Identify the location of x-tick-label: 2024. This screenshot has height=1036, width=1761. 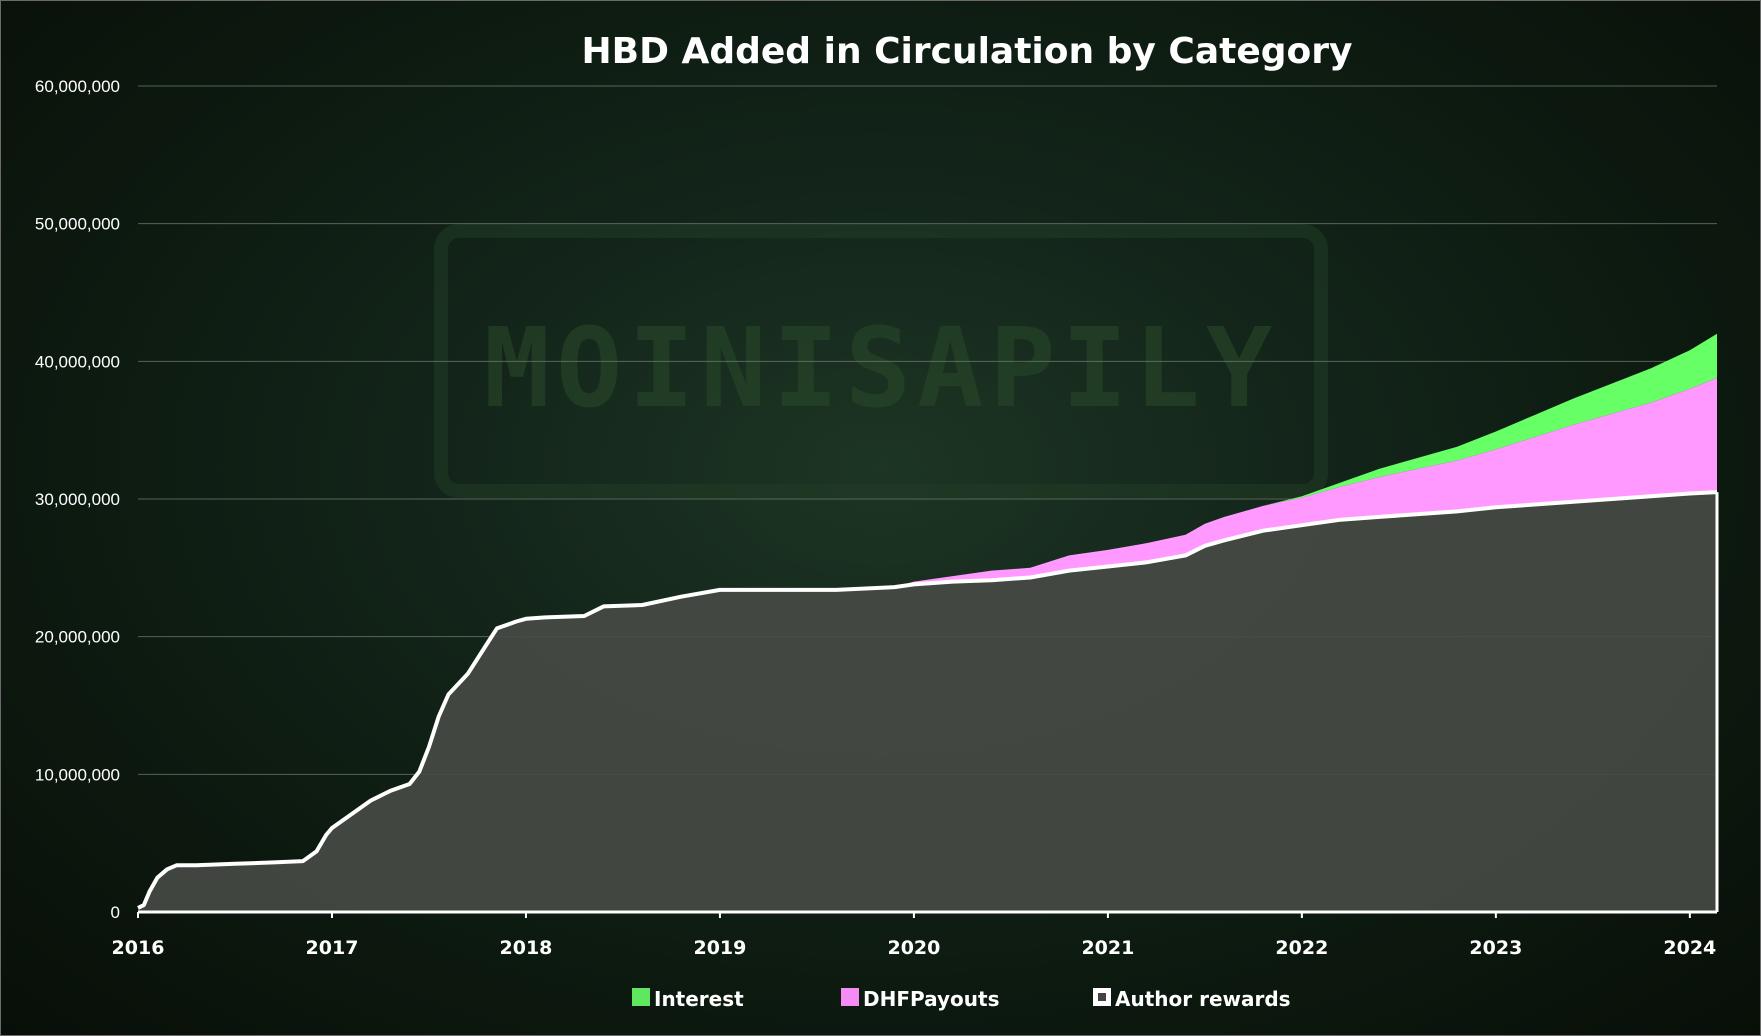
(1689, 948).